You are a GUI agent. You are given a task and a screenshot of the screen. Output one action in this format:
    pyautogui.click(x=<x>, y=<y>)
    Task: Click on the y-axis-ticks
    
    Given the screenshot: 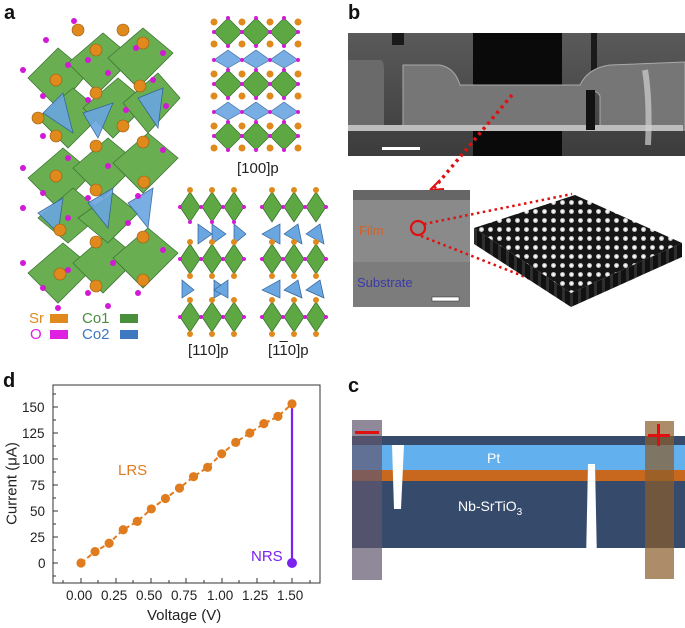 What is the action you would take?
    pyautogui.click(x=55, y=485)
    